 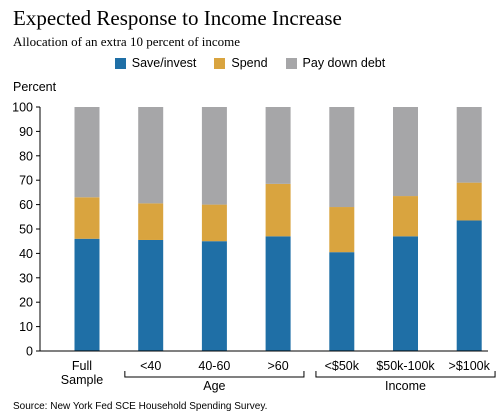 I want to click on legend-swatch-debt, so click(x=291, y=63).